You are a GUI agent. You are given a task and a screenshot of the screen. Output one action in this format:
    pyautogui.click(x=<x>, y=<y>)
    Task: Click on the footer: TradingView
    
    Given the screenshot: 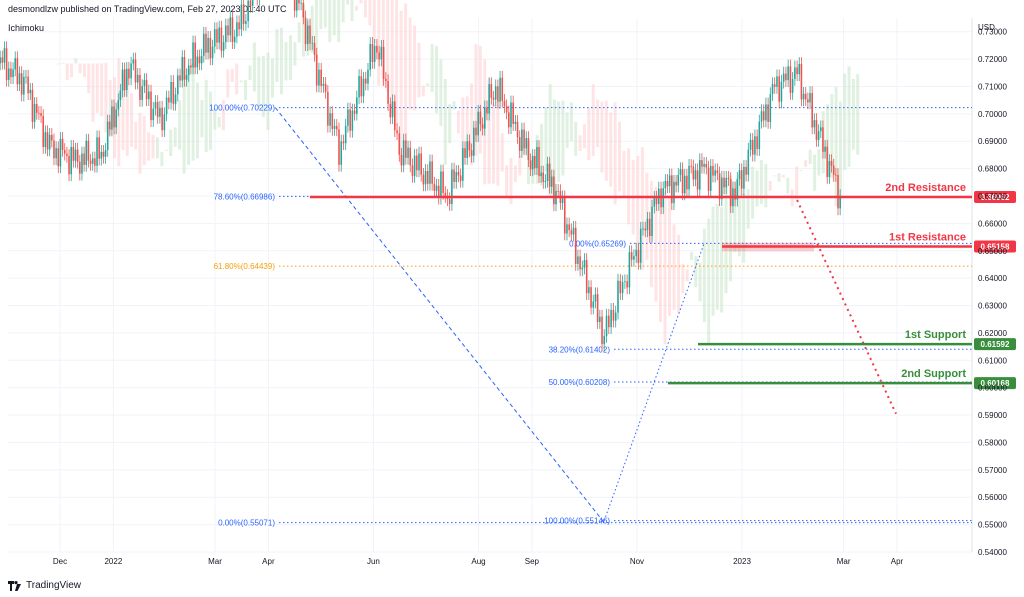 What is the action you would take?
    pyautogui.click(x=44, y=585)
    